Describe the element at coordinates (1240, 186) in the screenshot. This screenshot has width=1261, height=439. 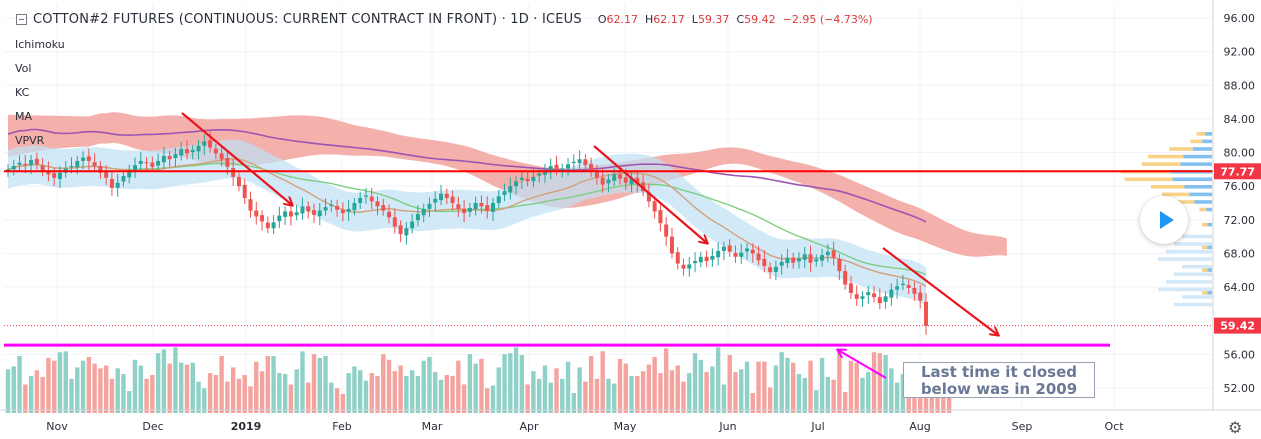
I see `y-tick-label: 76.00` at that location.